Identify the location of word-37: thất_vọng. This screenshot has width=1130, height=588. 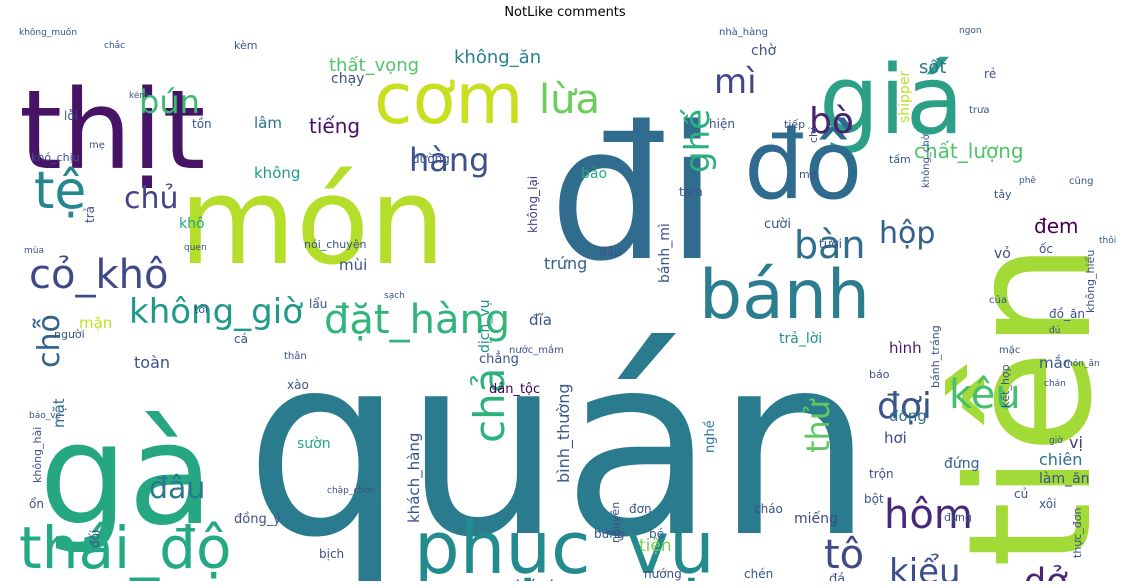
(374, 65).